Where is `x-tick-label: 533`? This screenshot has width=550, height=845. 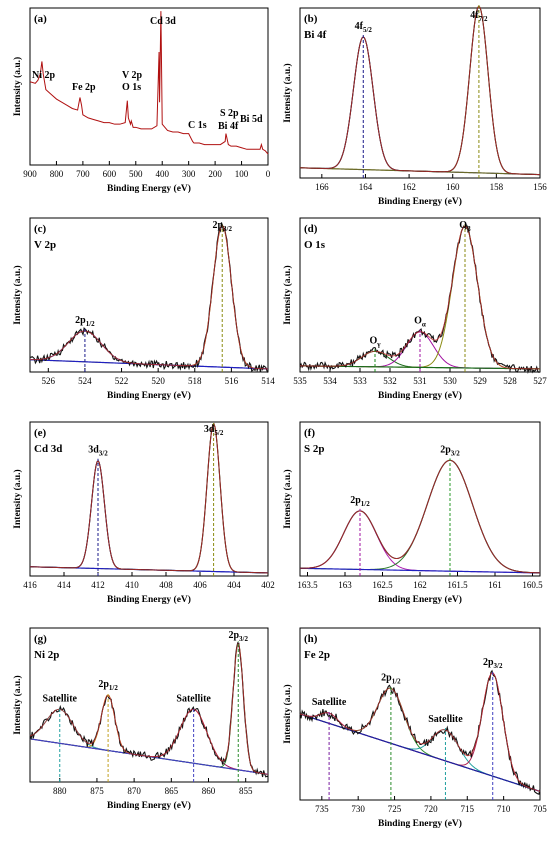
x-tick-label: 533 is located at coordinates (360, 381).